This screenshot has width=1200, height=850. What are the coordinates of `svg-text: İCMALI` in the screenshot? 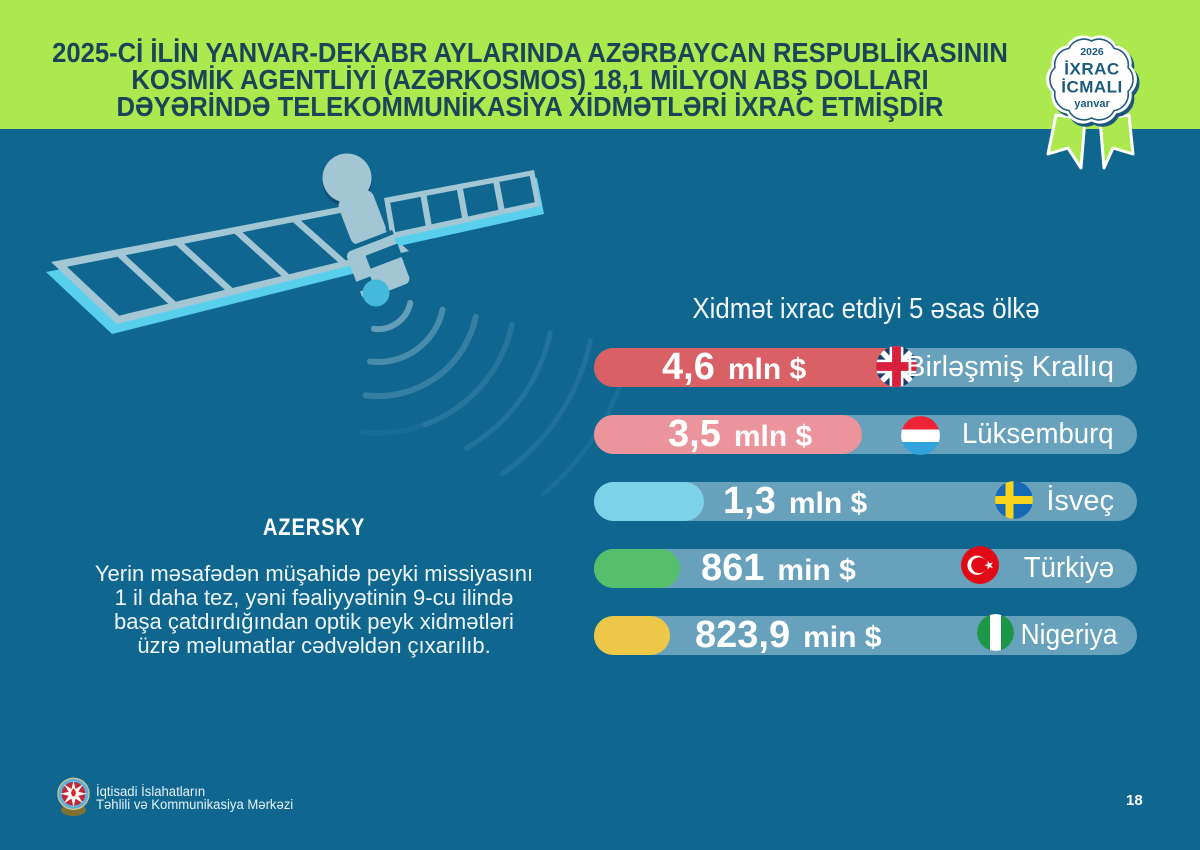 It's located at (1092, 87).